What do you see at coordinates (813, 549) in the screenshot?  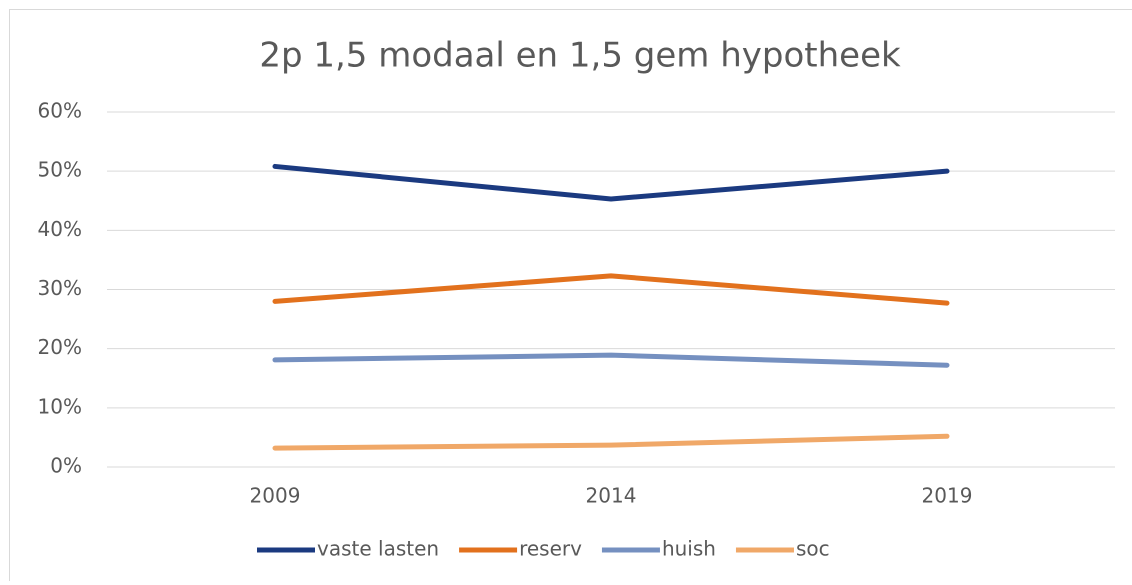 I see `legend-label: soc` at bounding box center [813, 549].